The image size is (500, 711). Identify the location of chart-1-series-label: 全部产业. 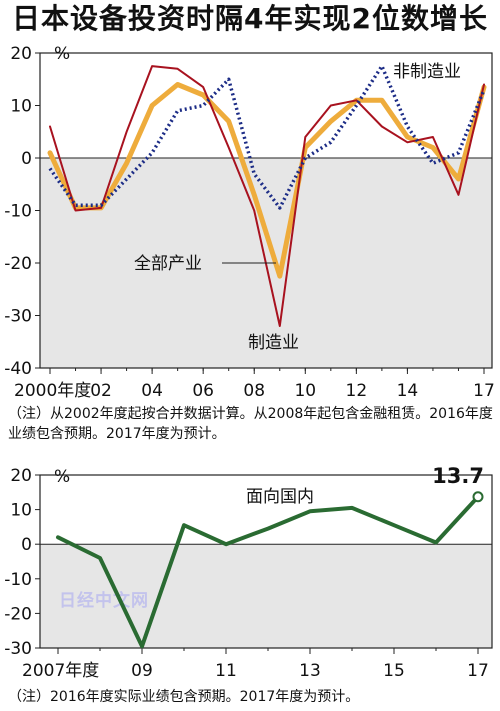
(168, 264).